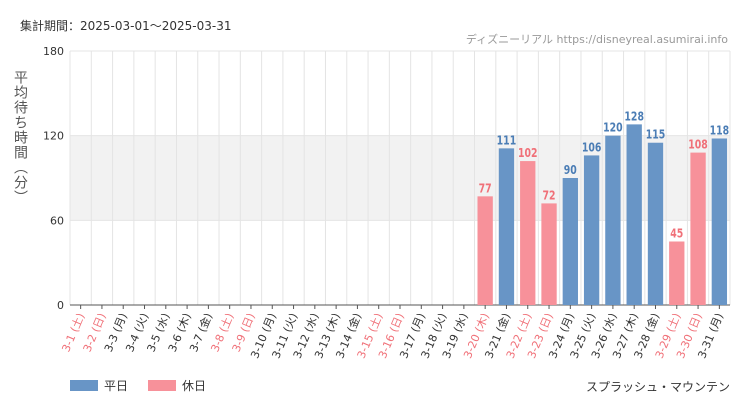 The image size is (750, 410). I want to click on data-label: 115, so click(656, 135).